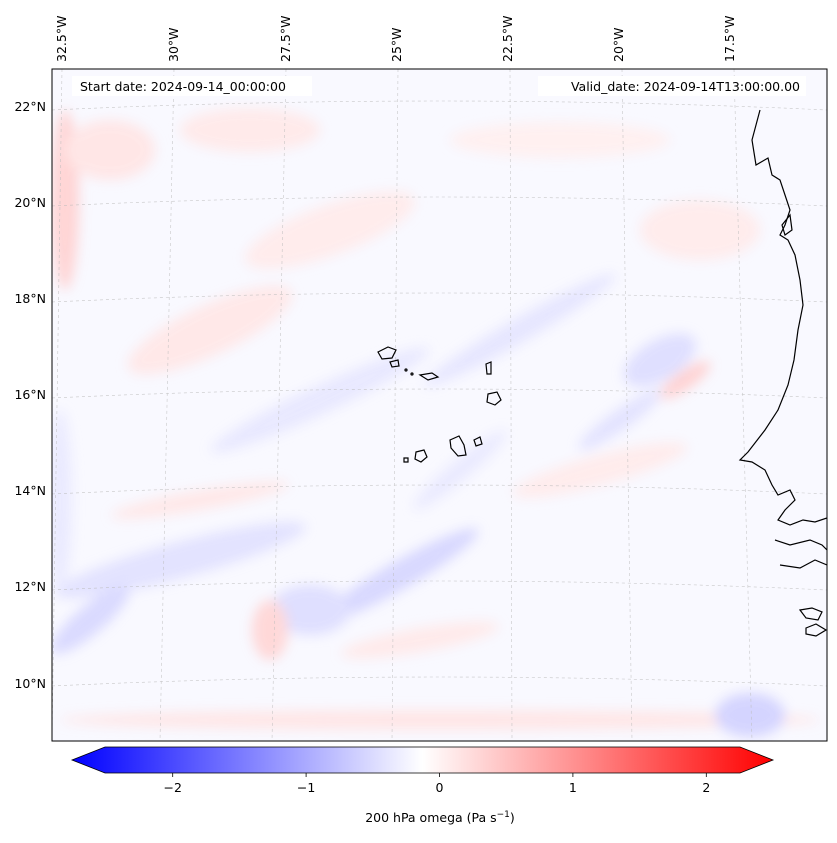 This screenshot has width=837, height=843. I want to click on colorbar-ticks, so click(439, 775).